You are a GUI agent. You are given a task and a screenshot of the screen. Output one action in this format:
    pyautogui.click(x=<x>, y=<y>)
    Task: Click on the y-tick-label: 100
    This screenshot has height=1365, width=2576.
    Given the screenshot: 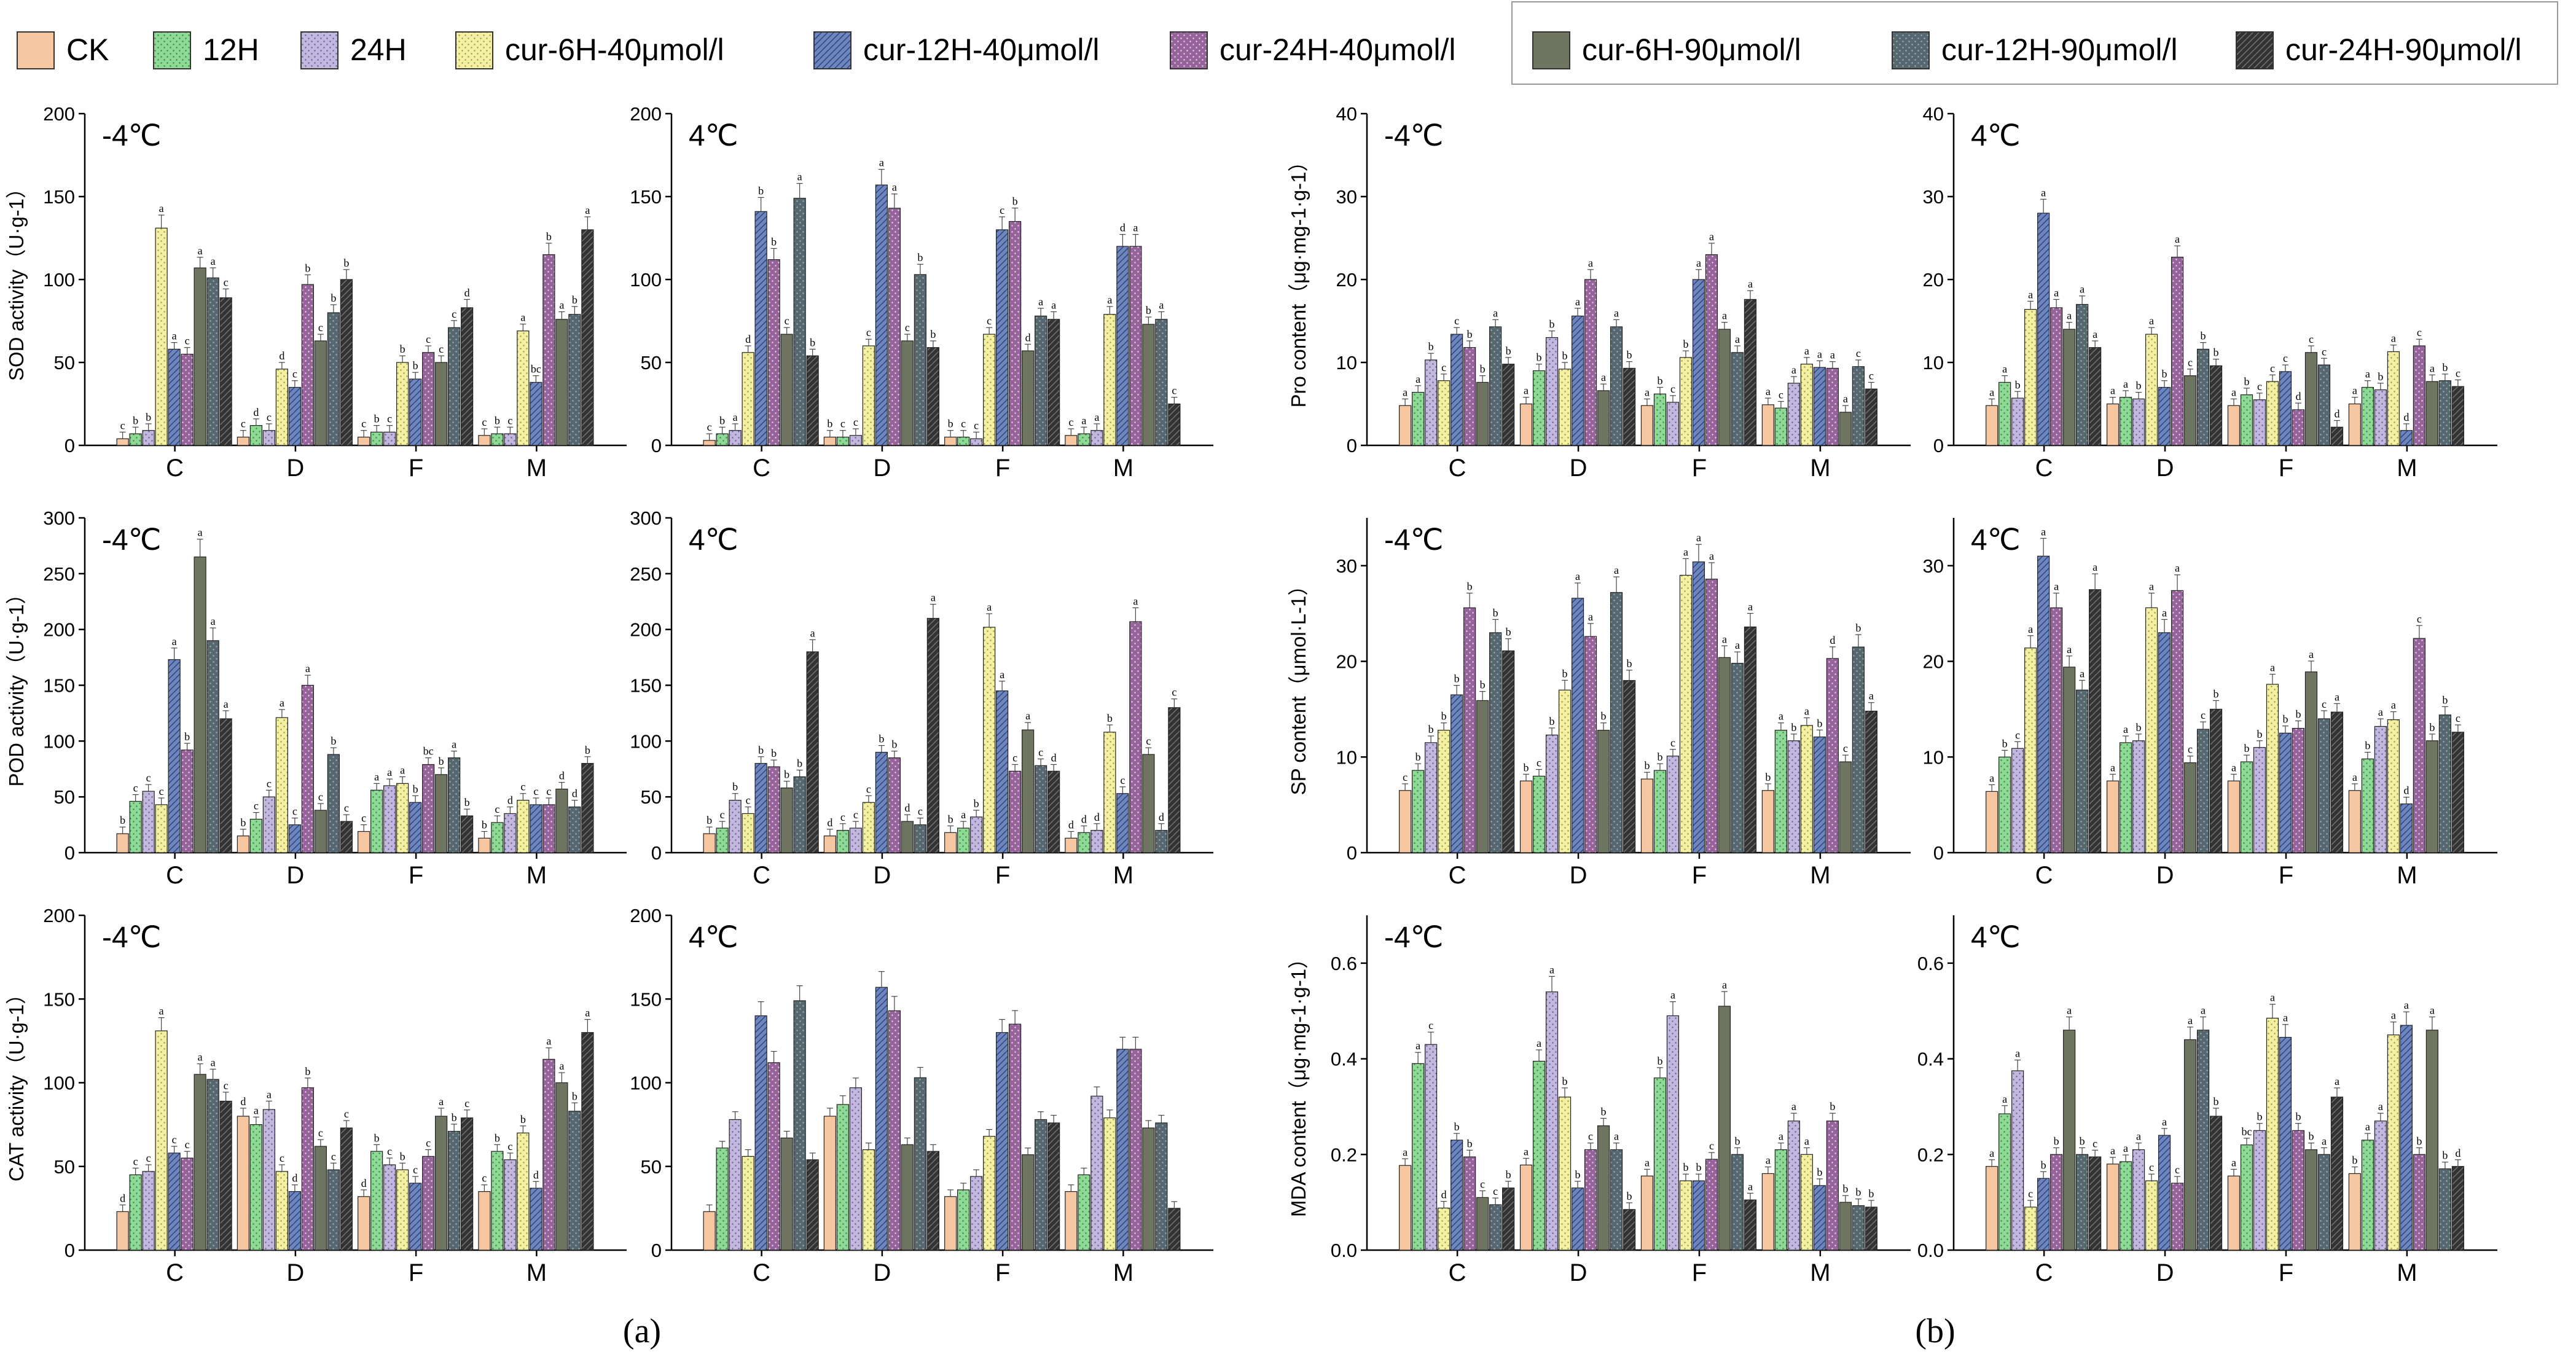 What is the action you would take?
    pyautogui.click(x=646, y=280)
    